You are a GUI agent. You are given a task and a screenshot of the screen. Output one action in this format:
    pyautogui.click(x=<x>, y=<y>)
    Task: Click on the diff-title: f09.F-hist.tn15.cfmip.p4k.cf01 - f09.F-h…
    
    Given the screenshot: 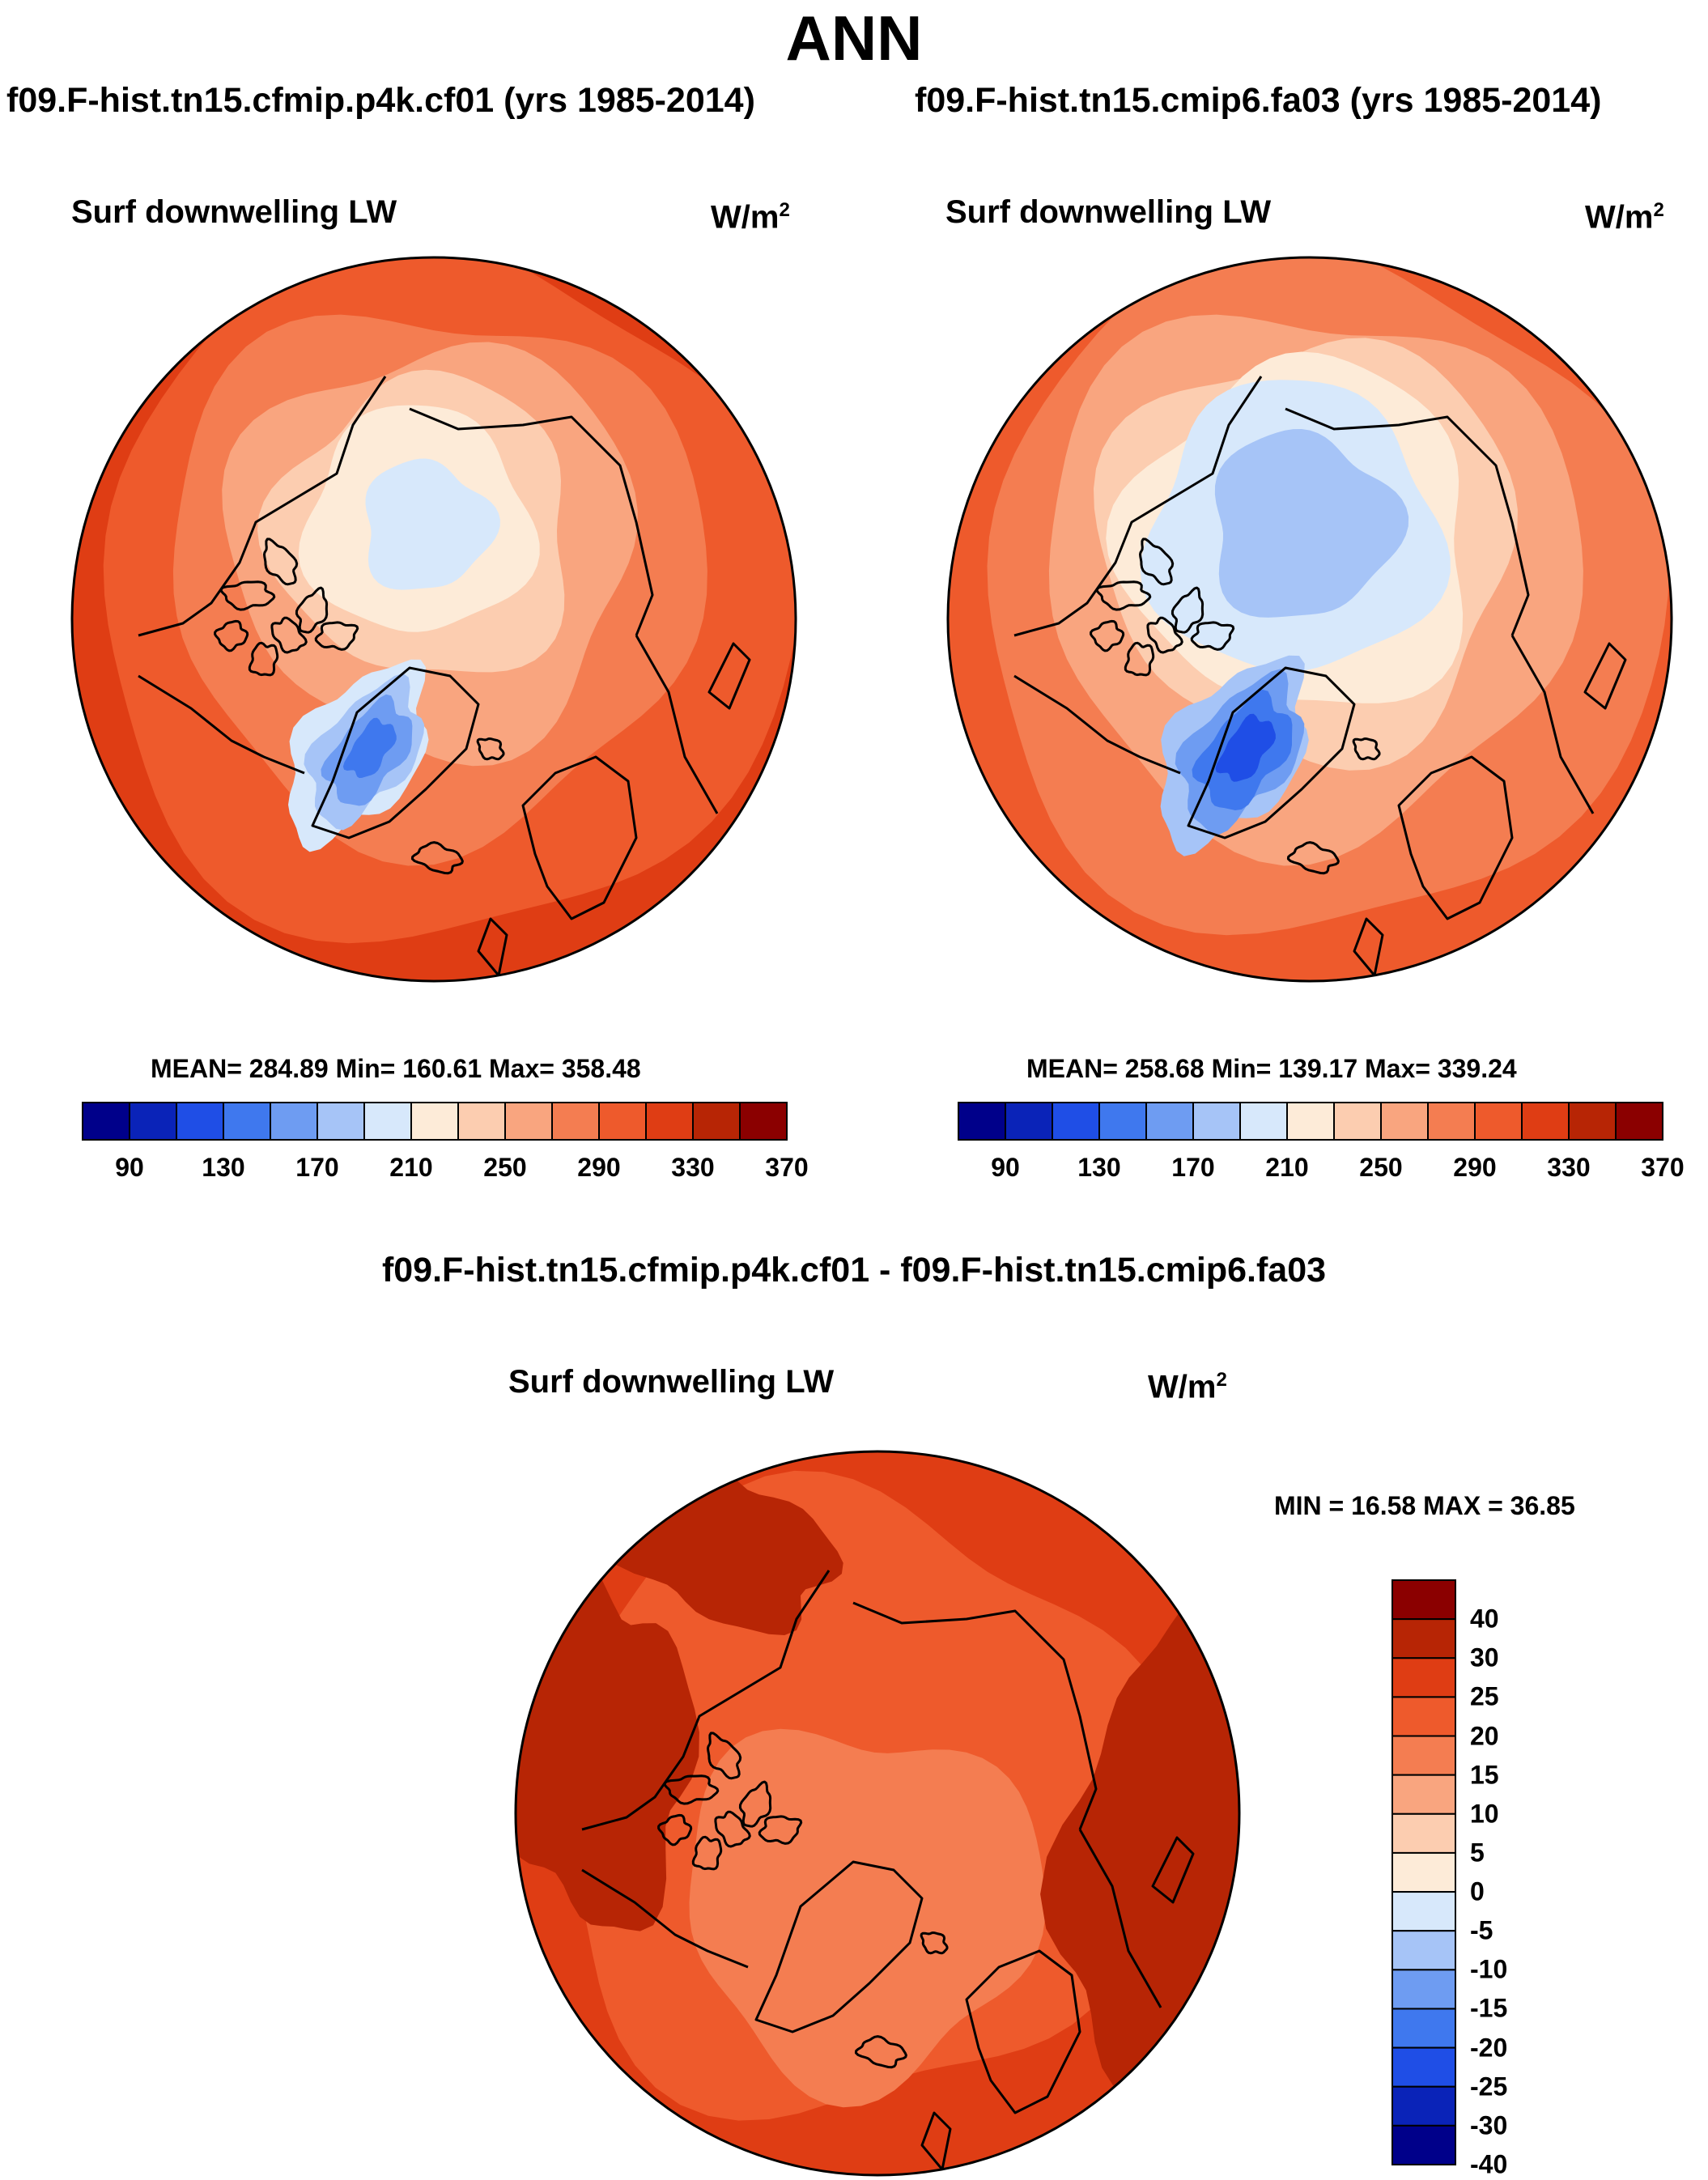 What is the action you would take?
    pyautogui.click(x=854, y=1270)
    